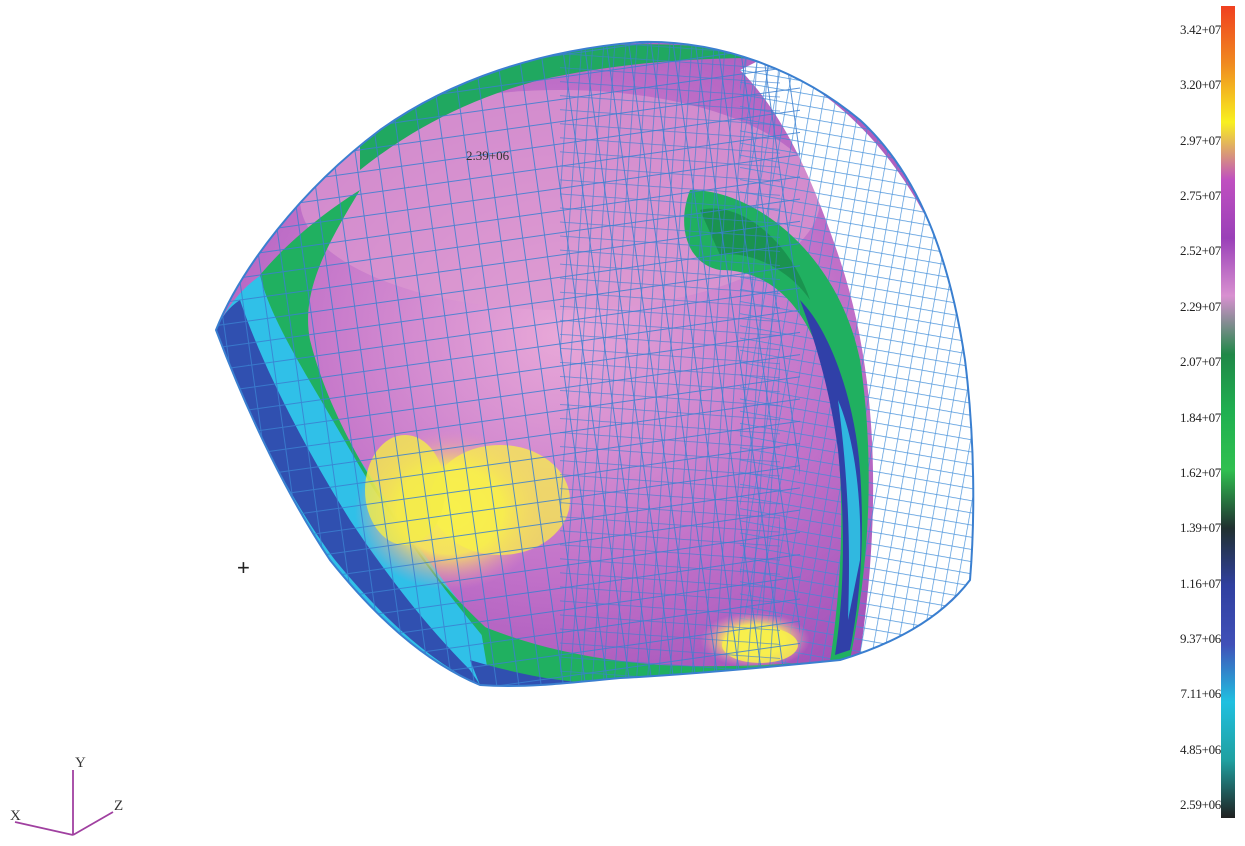  What do you see at coordinates (15, 816) in the screenshot?
I see `x-axis-label: X` at bounding box center [15, 816].